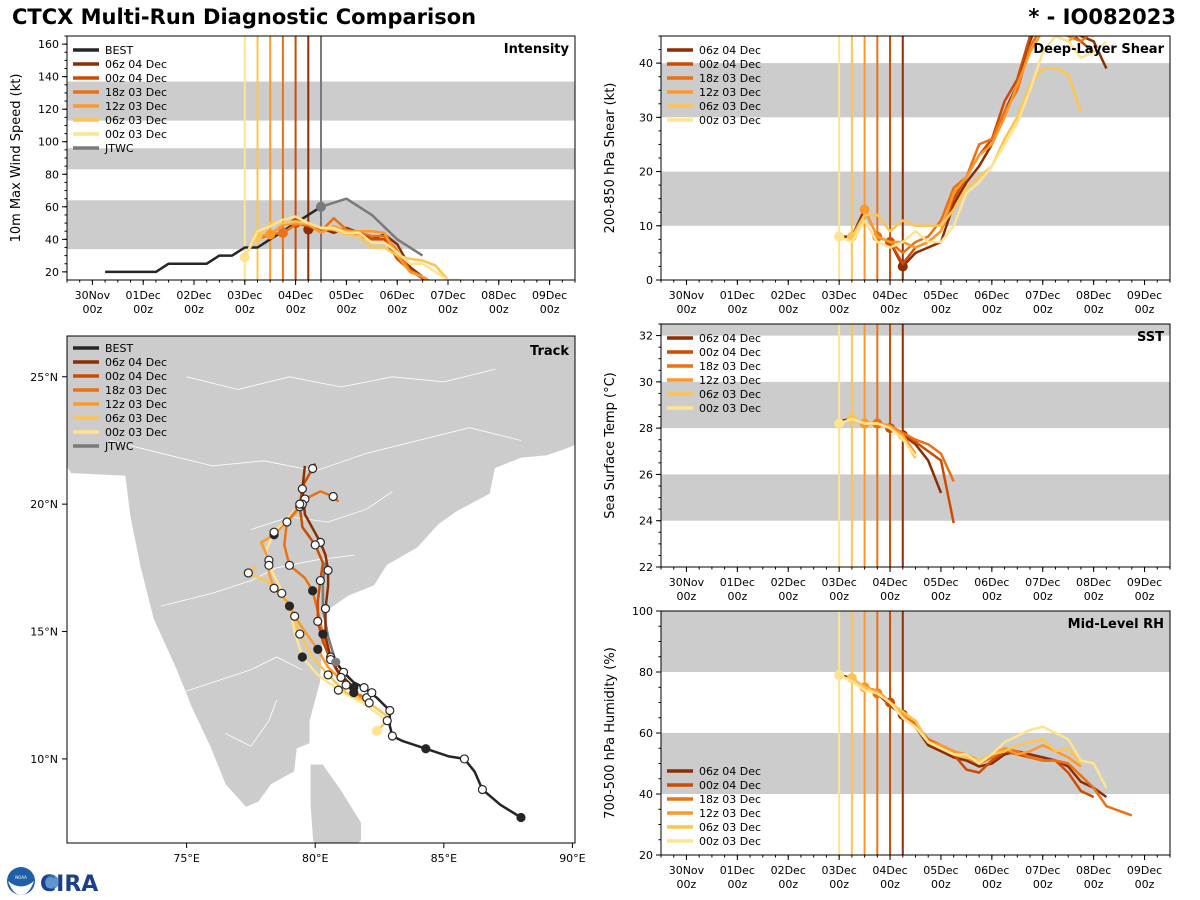  I want to click on track-ytick-label: 25°N, so click(44, 377).